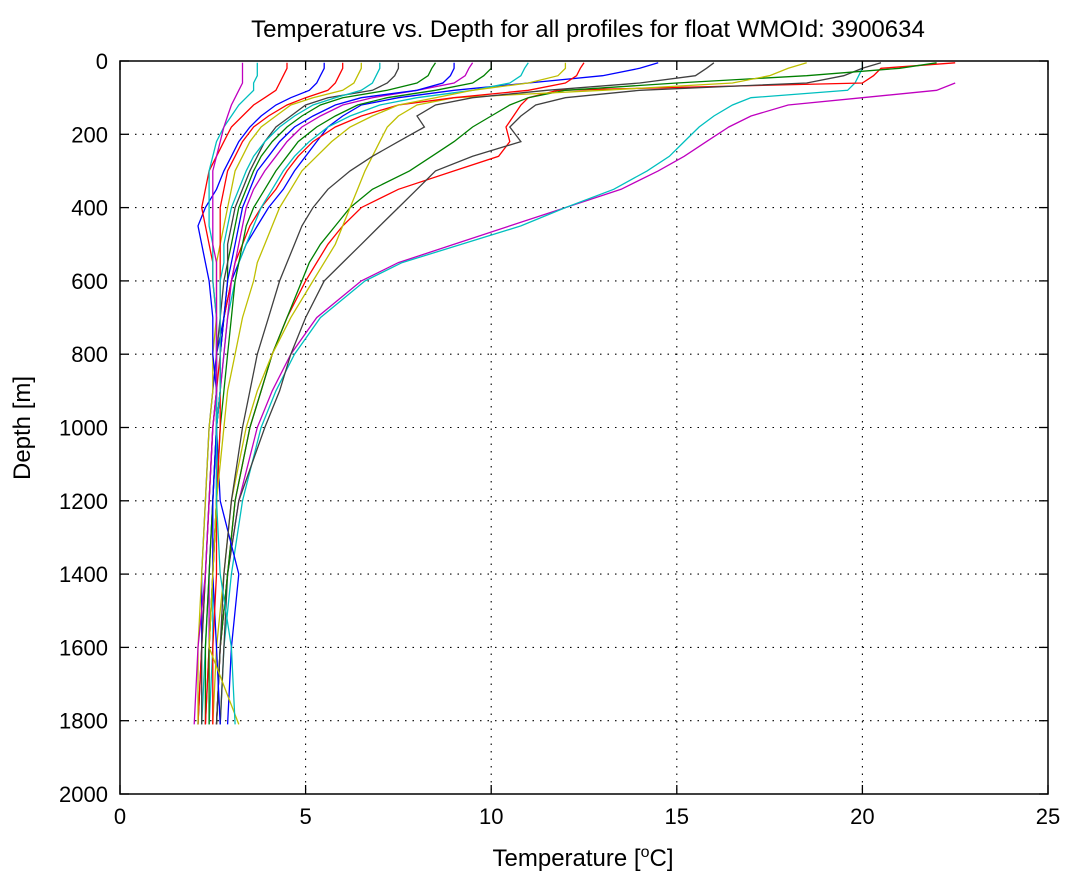  I want to click on y-tick-label: 1400, so click(83, 574).